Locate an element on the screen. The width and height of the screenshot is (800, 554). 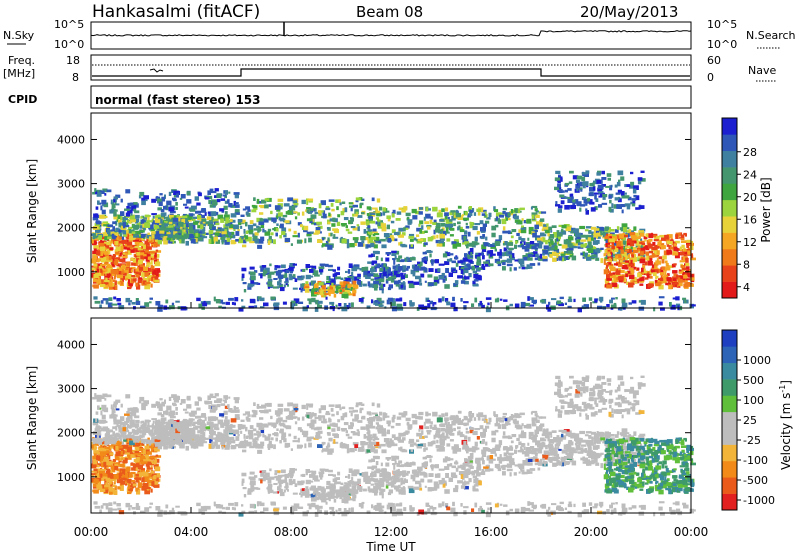
date-title: 20/May/2013 is located at coordinates (629, 12).